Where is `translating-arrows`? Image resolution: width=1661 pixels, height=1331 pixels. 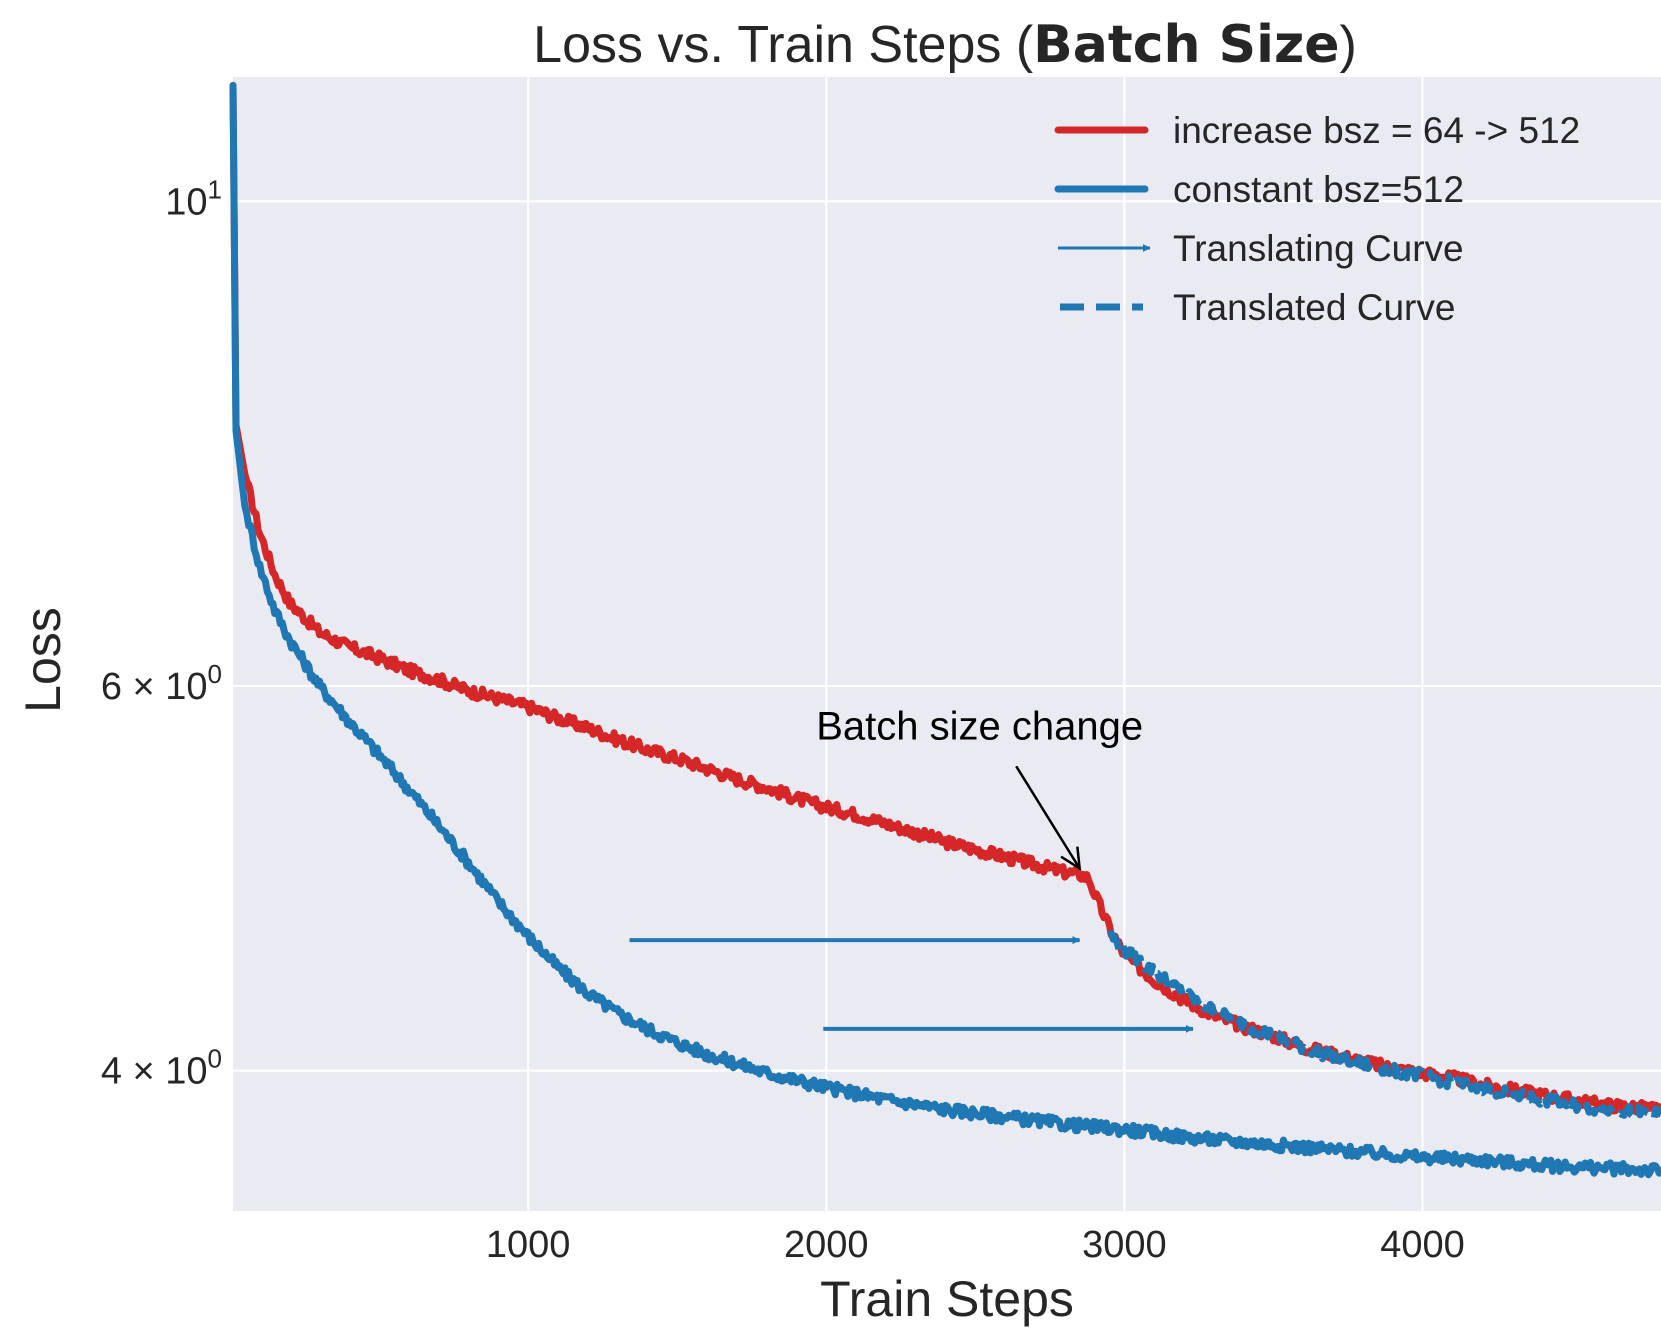 translating-arrows is located at coordinates (911, 984).